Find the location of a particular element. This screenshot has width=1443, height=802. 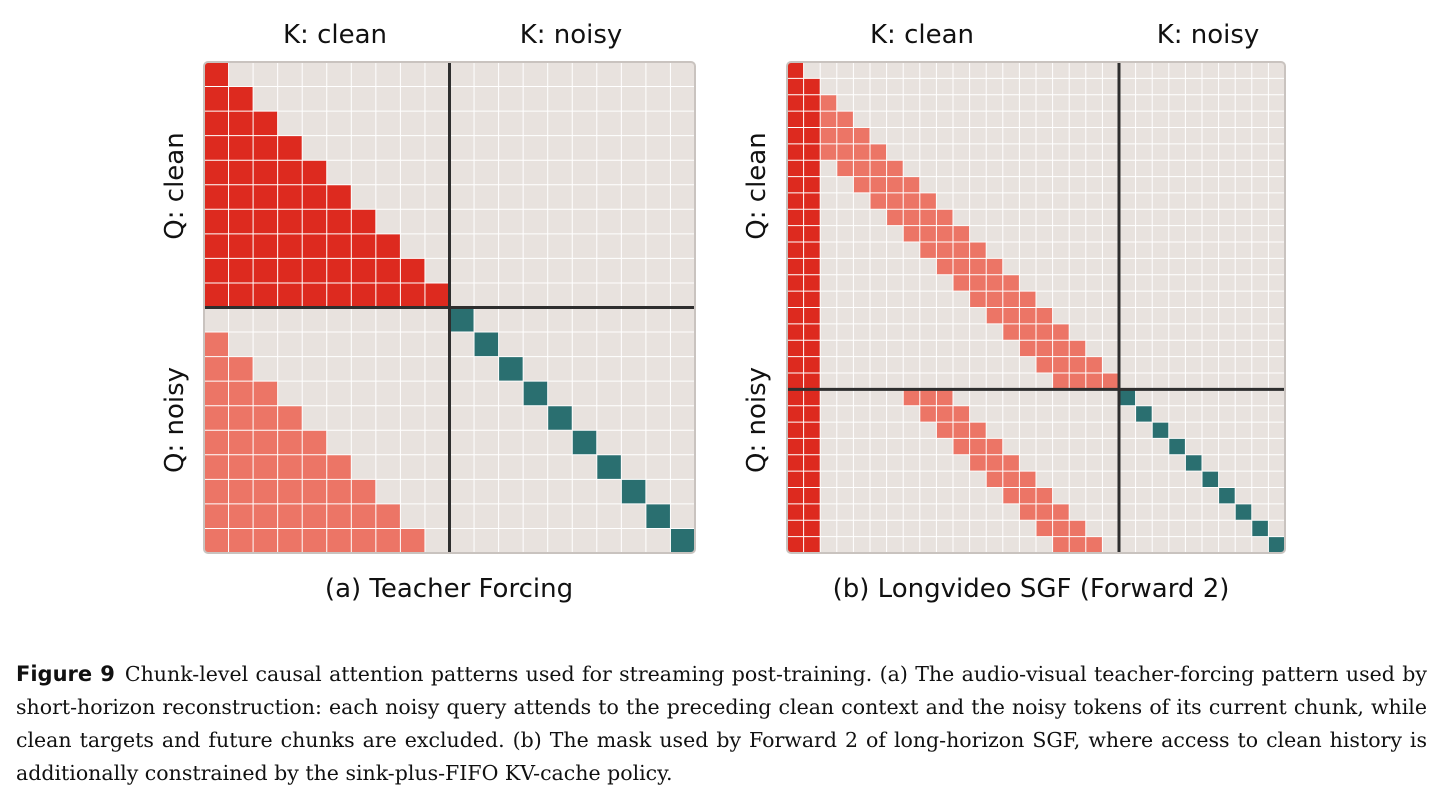

panel-a-sublabel: (a) Teacher Forcing is located at coordinates (449, 589).